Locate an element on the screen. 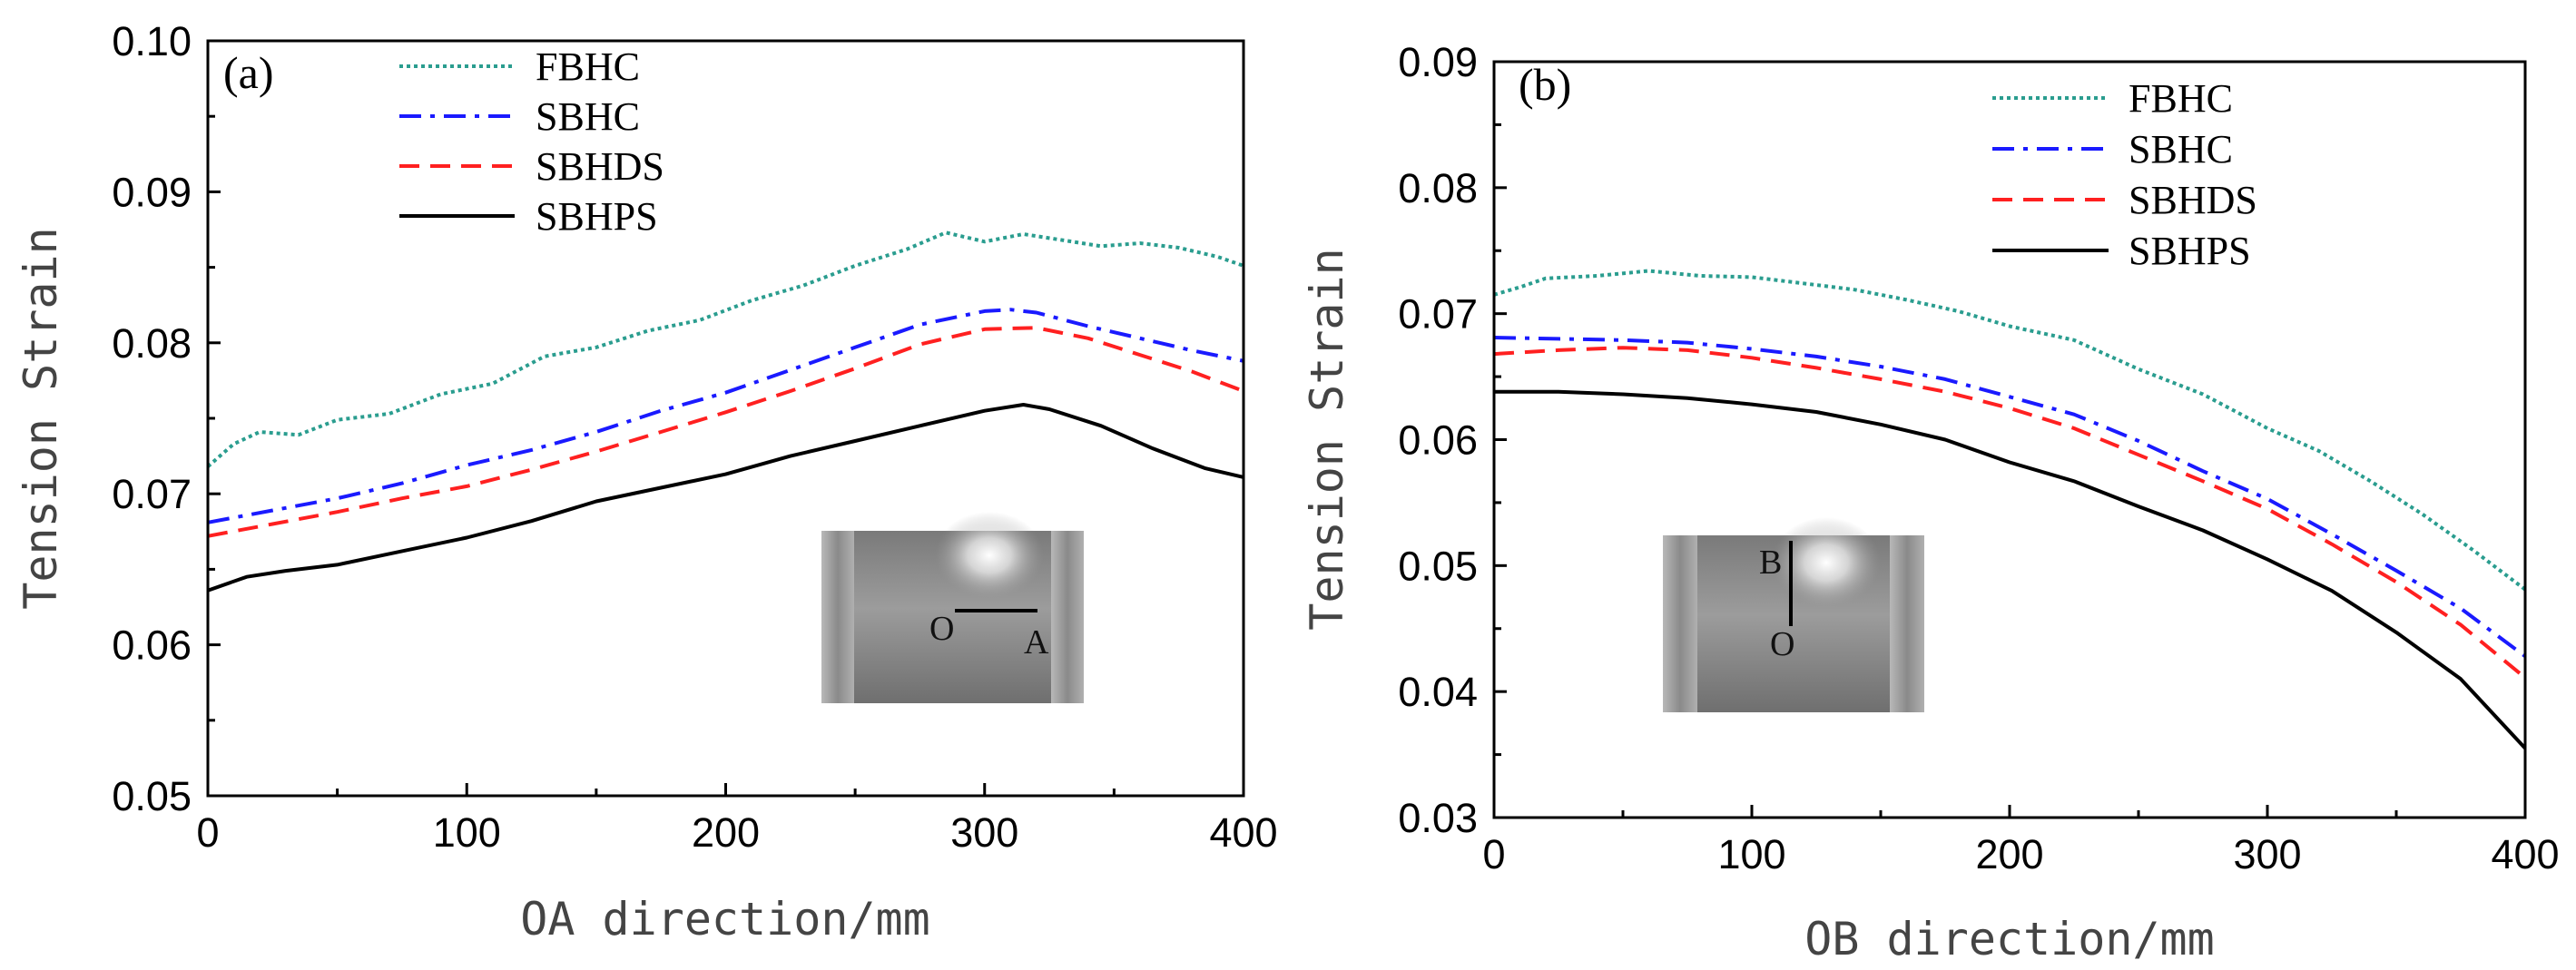  panel-a-x-tick-label: 400 is located at coordinates (1243, 833).